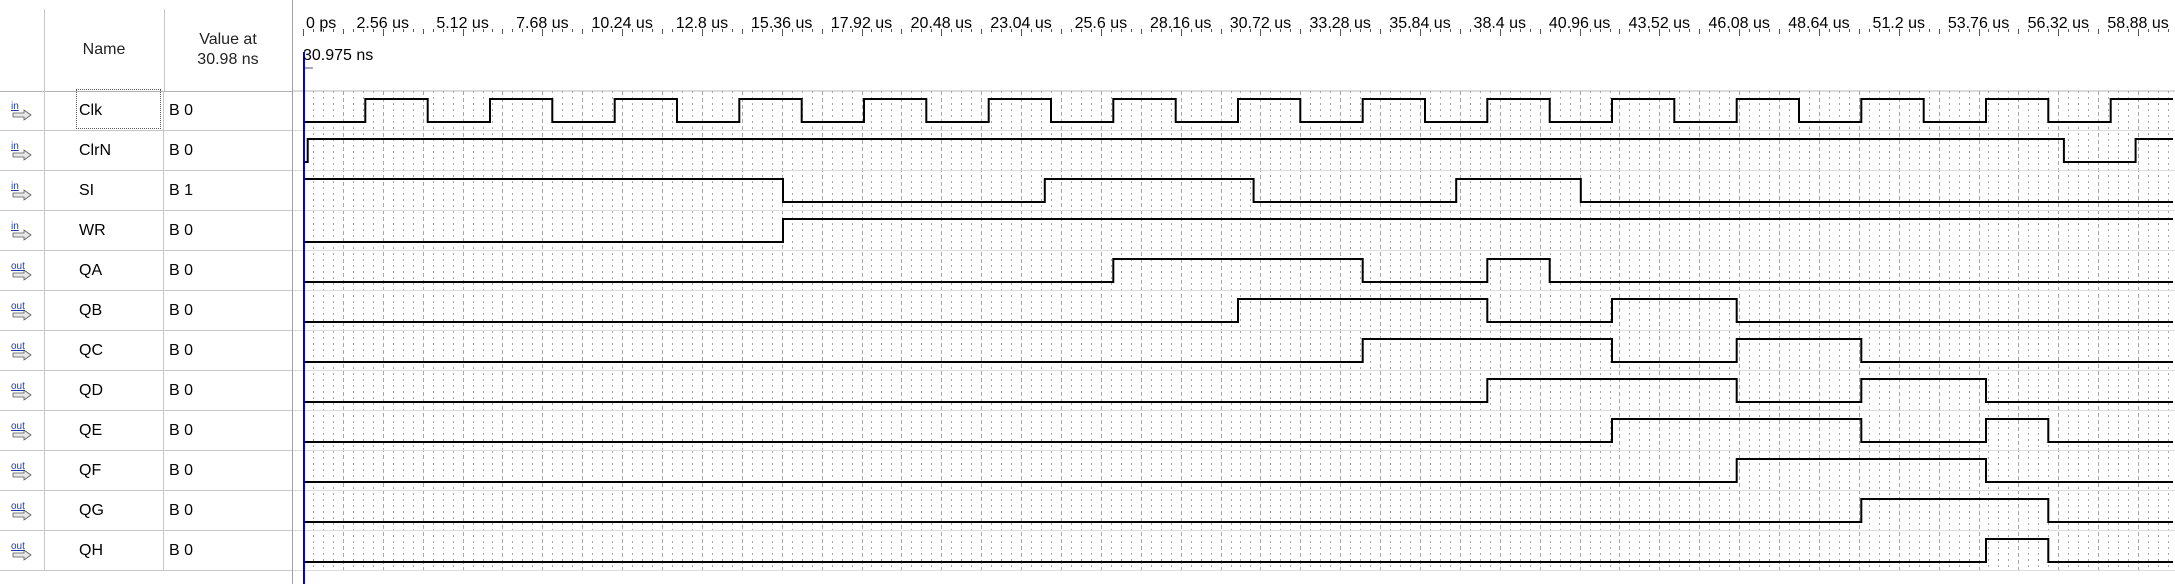  I want to click on direction-column-header, so click(22, 50).